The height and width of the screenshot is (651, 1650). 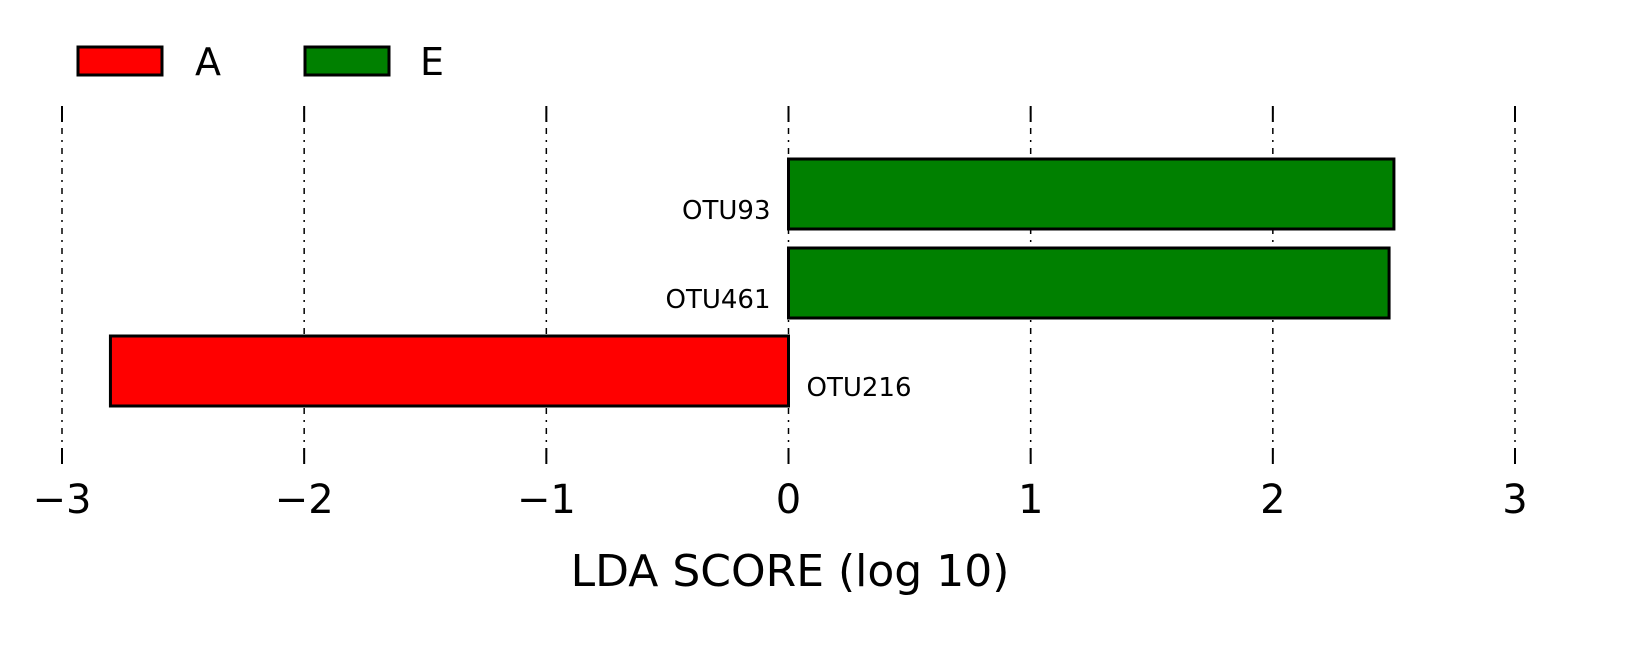 What do you see at coordinates (1089, 283) in the screenshot?
I see `bar-otu461` at bounding box center [1089, 283].